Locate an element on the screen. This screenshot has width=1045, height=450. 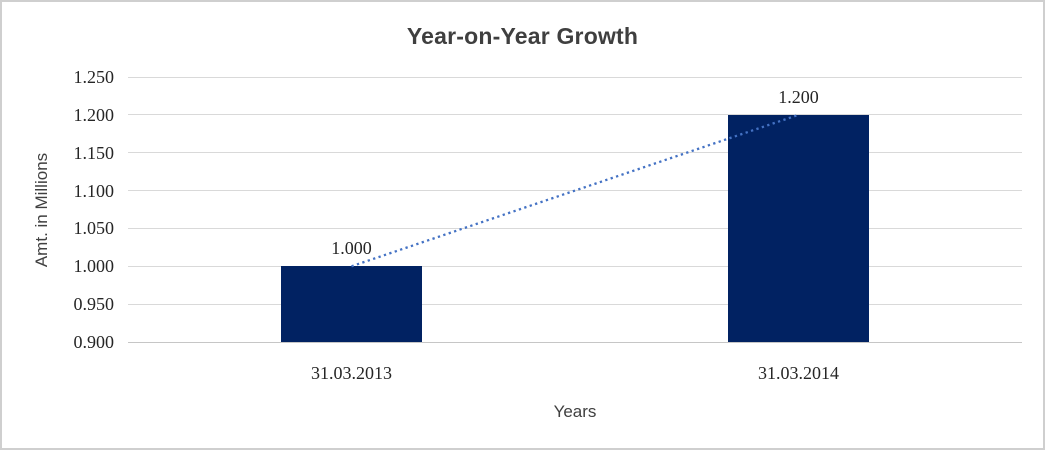
y-tick-label: 0.900 is located at coordinates (94, 342).